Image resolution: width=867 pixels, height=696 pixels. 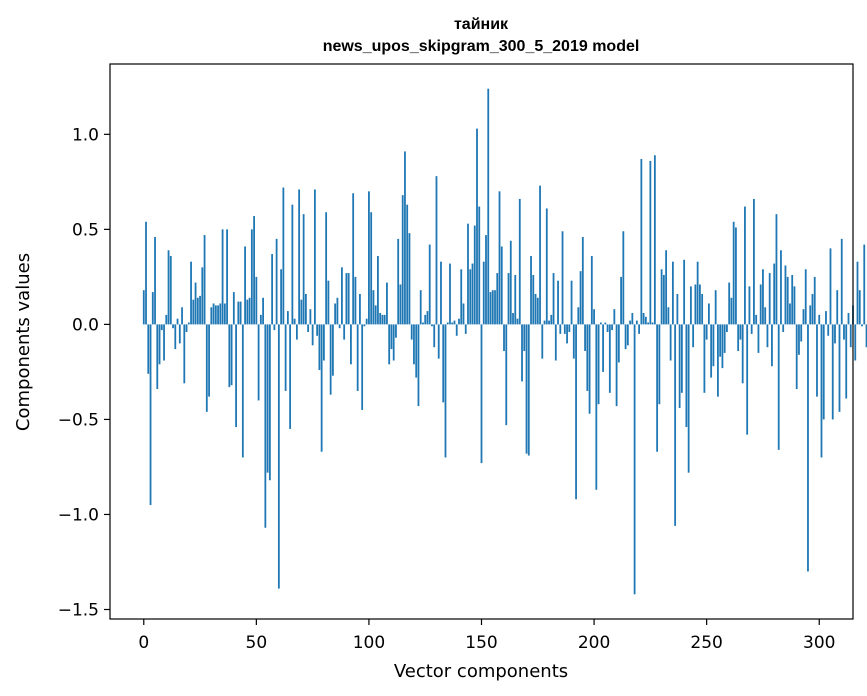 What do you see at coordinates (257, 643) in the screenshot?
I see `x-tick-label: 50` at bounding box center [257, 643].